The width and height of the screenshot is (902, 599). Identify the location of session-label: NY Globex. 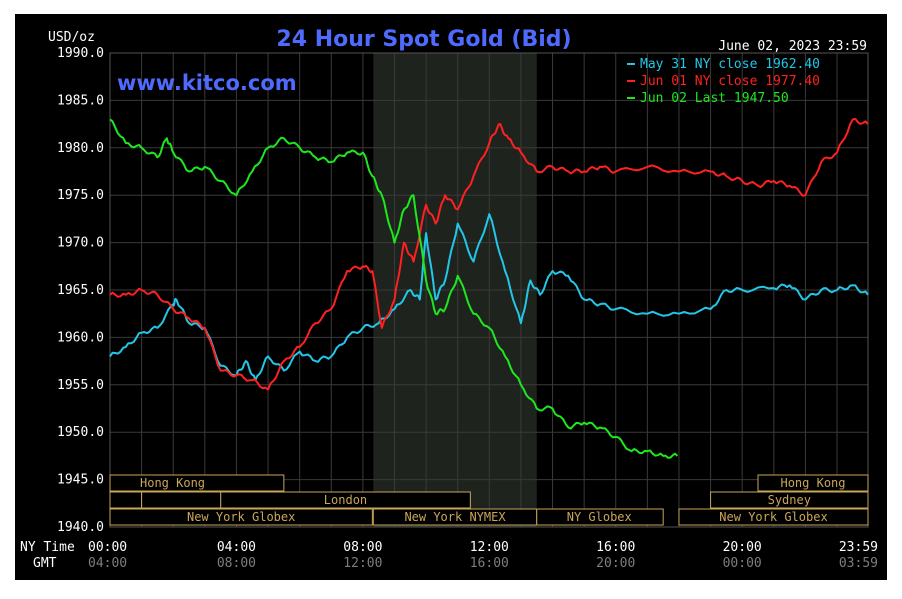
(599, 517).